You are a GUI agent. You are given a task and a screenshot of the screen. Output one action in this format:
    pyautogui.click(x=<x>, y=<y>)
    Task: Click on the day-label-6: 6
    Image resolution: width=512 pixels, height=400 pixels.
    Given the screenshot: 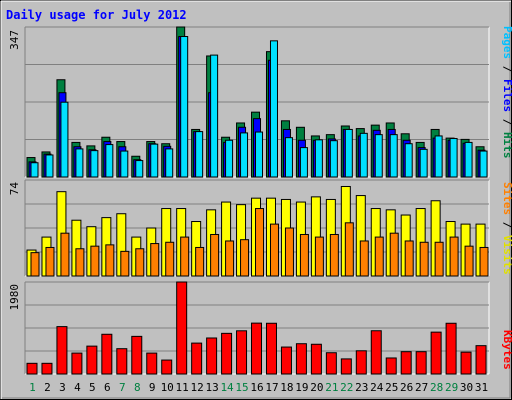 What is the action you would take?
    pyautogui.click(x=107, y=387)
    